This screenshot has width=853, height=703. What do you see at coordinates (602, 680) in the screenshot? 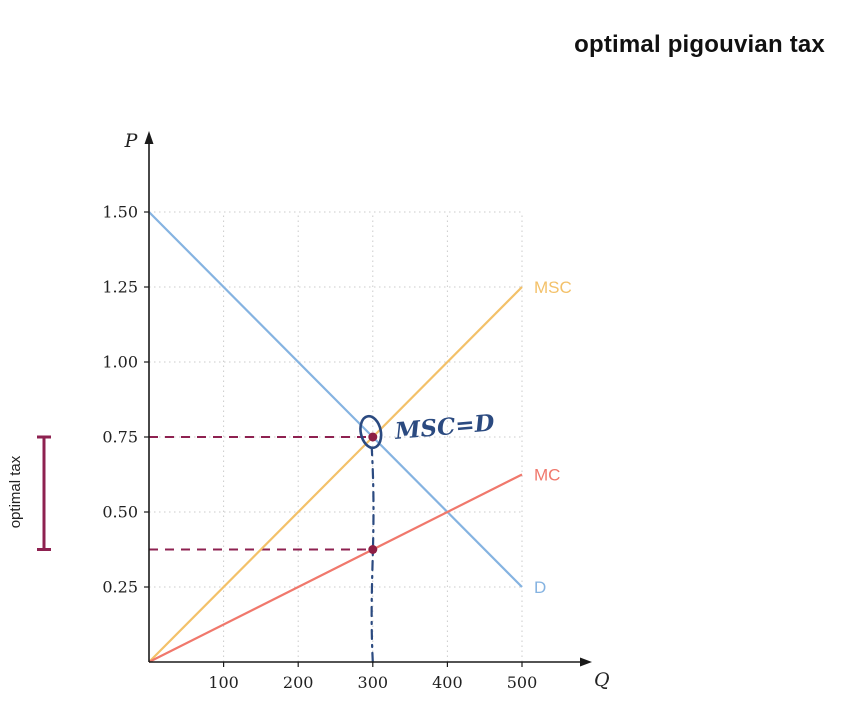
I see `x-axis-label: Q` at bounding box center [602, 680].